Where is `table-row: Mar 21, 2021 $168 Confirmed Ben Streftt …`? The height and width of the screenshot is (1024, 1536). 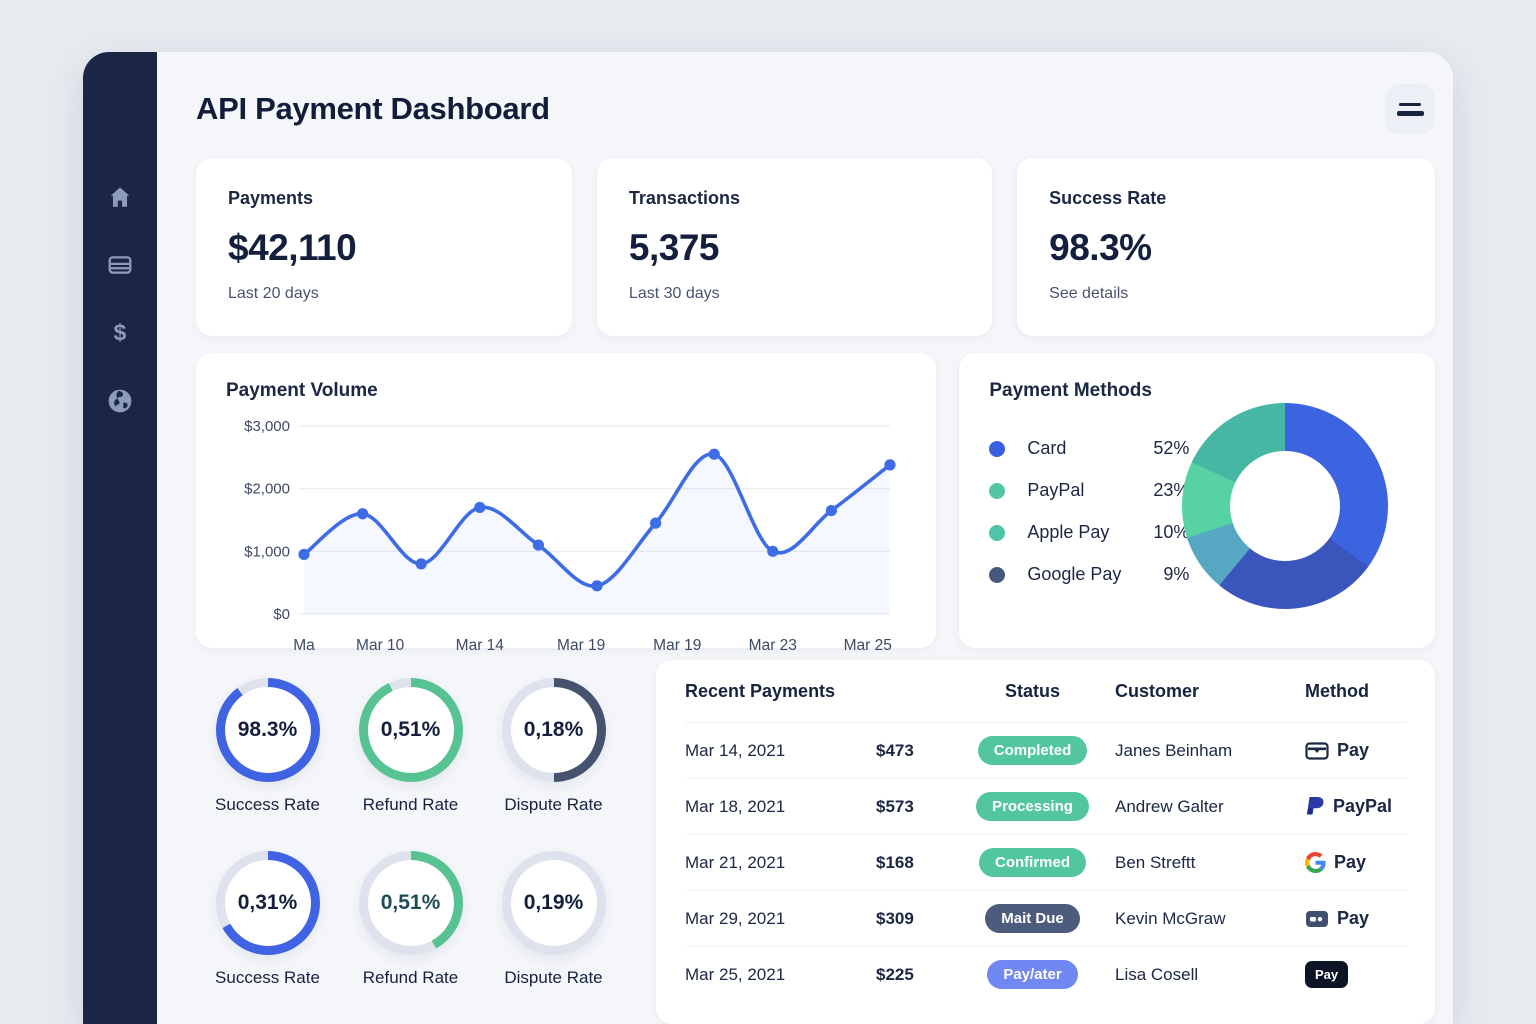 table-row: Mar 21, 2021 $168 Confirmed Ben Streftt … is located at coordinates (1045, 863).